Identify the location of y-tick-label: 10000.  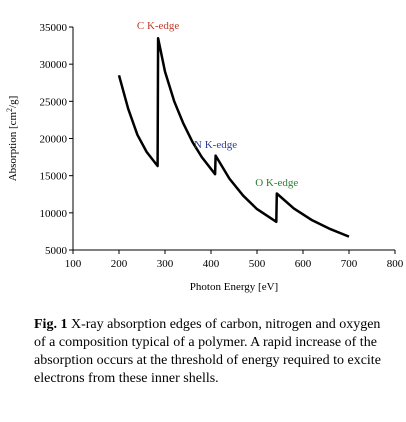
(54, 214).